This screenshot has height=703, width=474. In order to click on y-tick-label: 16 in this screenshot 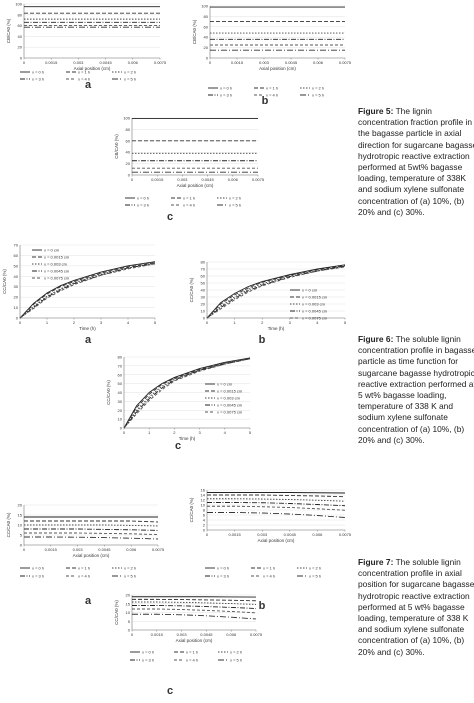, I will do `click(203, 490)`.